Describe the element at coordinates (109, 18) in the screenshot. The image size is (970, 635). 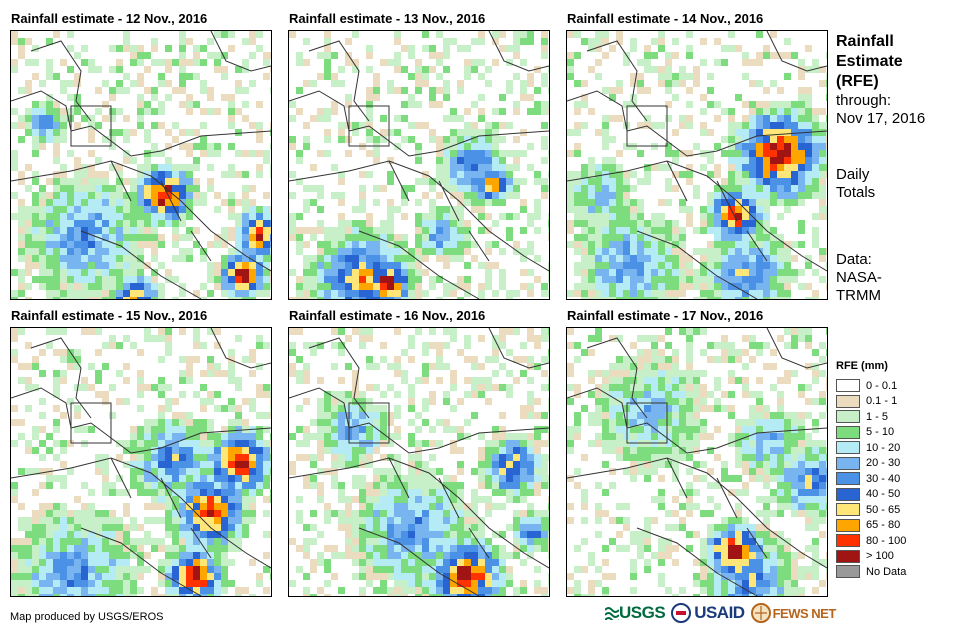
I see `panel-title-1: Rainfall estimate - 12 Nov., 2016` at that location.